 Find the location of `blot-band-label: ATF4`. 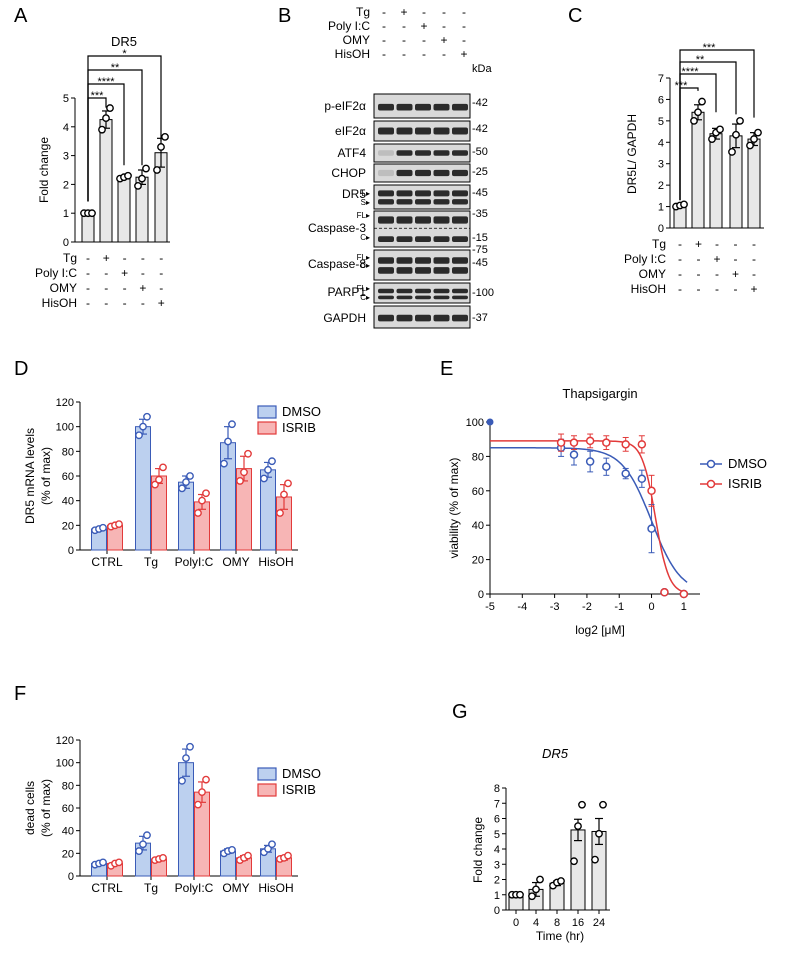

blot-band-label: ATF4 is located at coordinates (352, 153).